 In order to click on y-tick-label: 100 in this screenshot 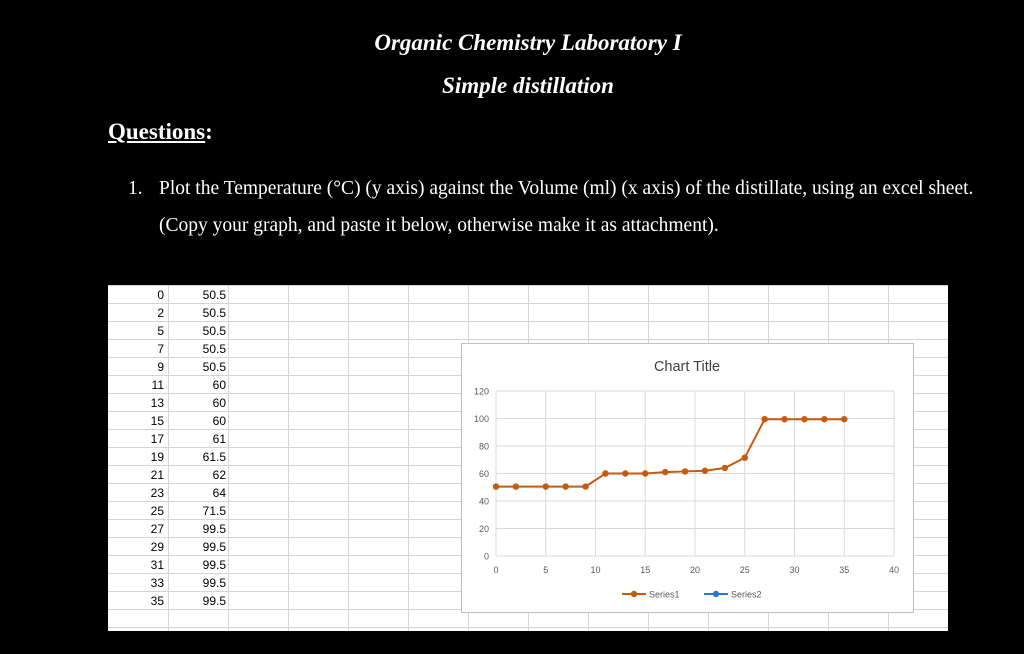, I will do `click(481, 419)`.